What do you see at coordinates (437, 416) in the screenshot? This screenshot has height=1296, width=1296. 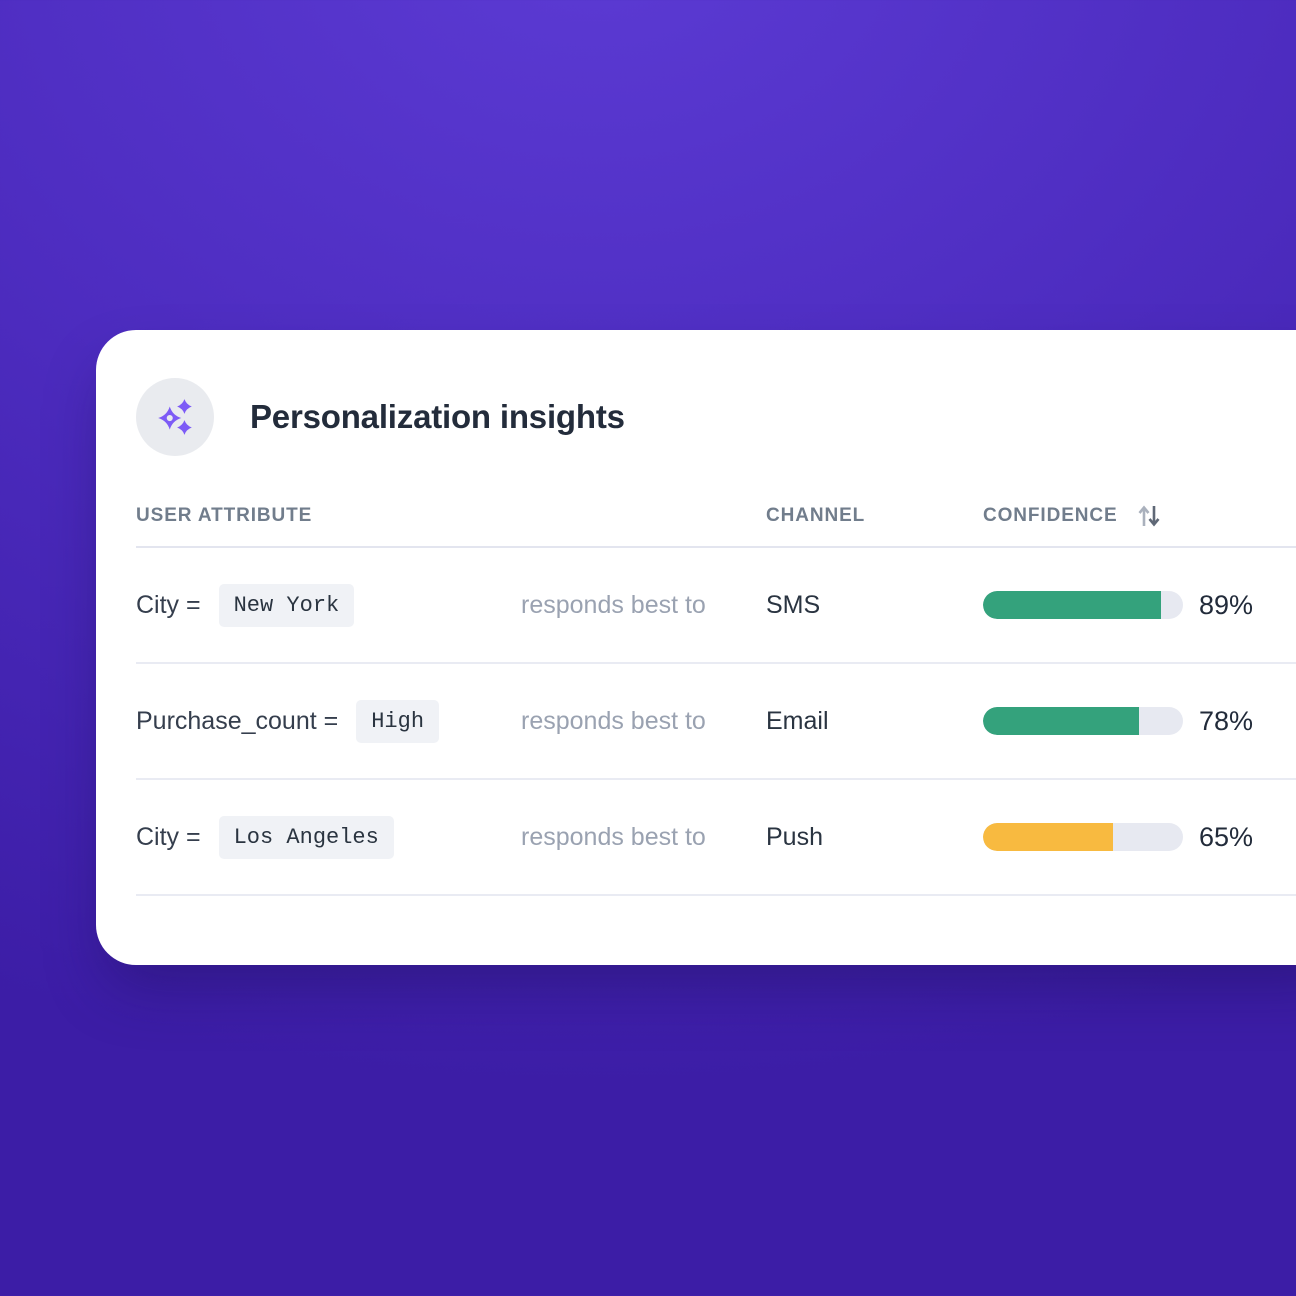 I see `page-title: Personalization insights` at bounding box center [437, 416].